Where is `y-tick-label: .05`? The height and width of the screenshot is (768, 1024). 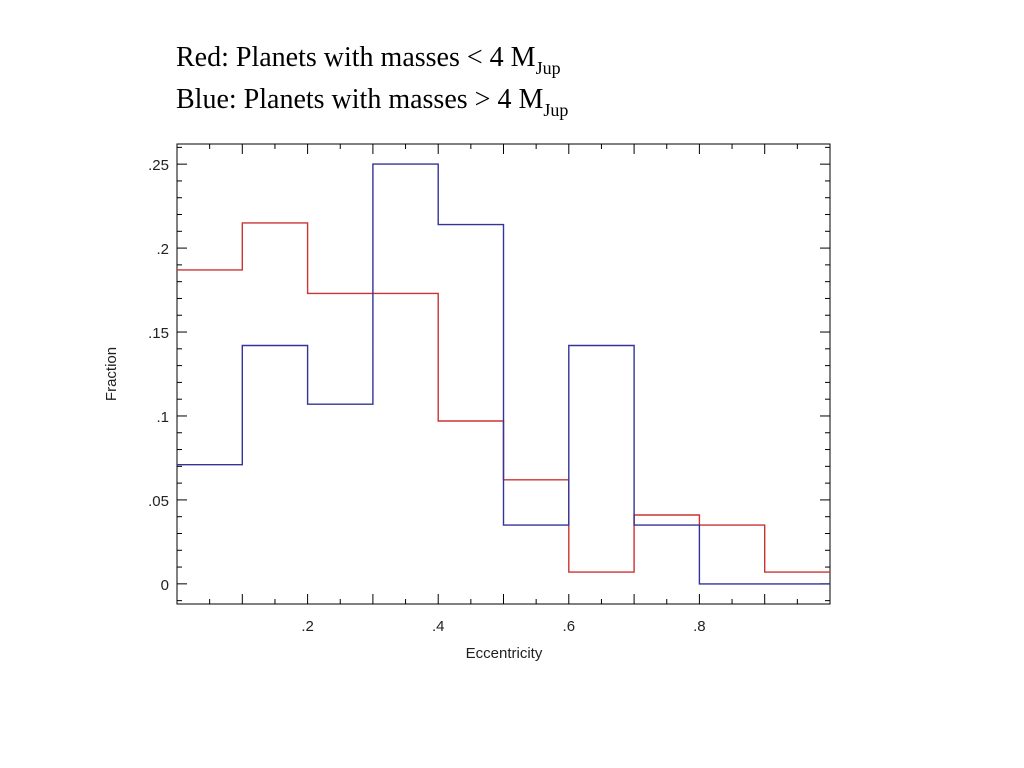 y-tick-label: .05 is located at coordinates (158, 501).